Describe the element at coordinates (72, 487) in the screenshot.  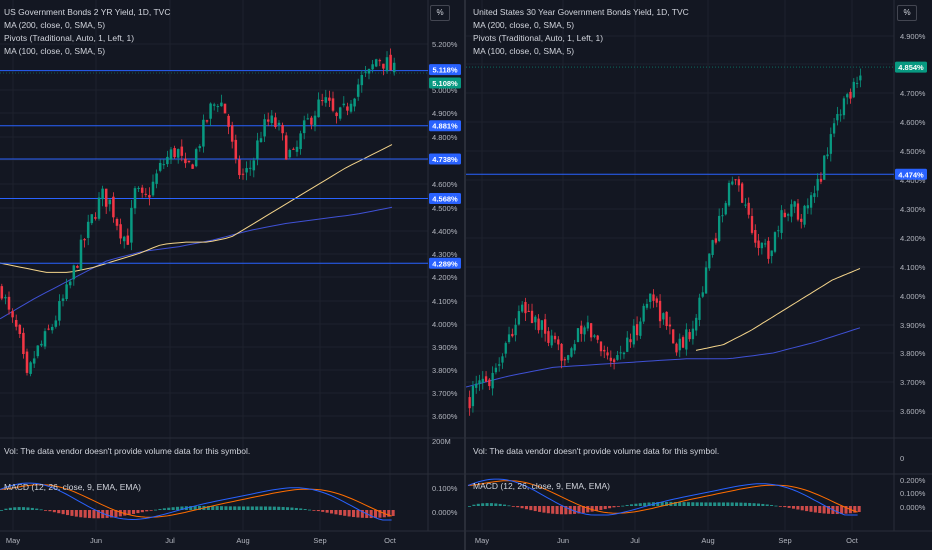
I see `left-macd-legend: MACD (12, 26, close, 9, EMA, EMA)` at that location.